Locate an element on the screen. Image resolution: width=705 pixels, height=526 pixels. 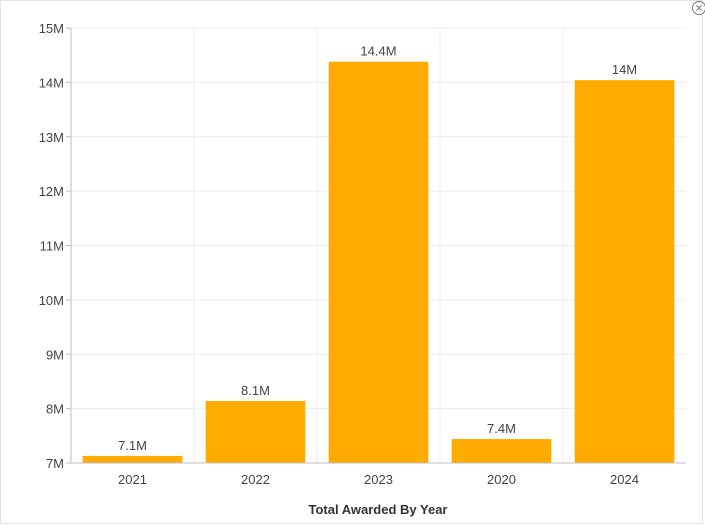
x-tick-label: 2022 is located at coordinates (255, 479).